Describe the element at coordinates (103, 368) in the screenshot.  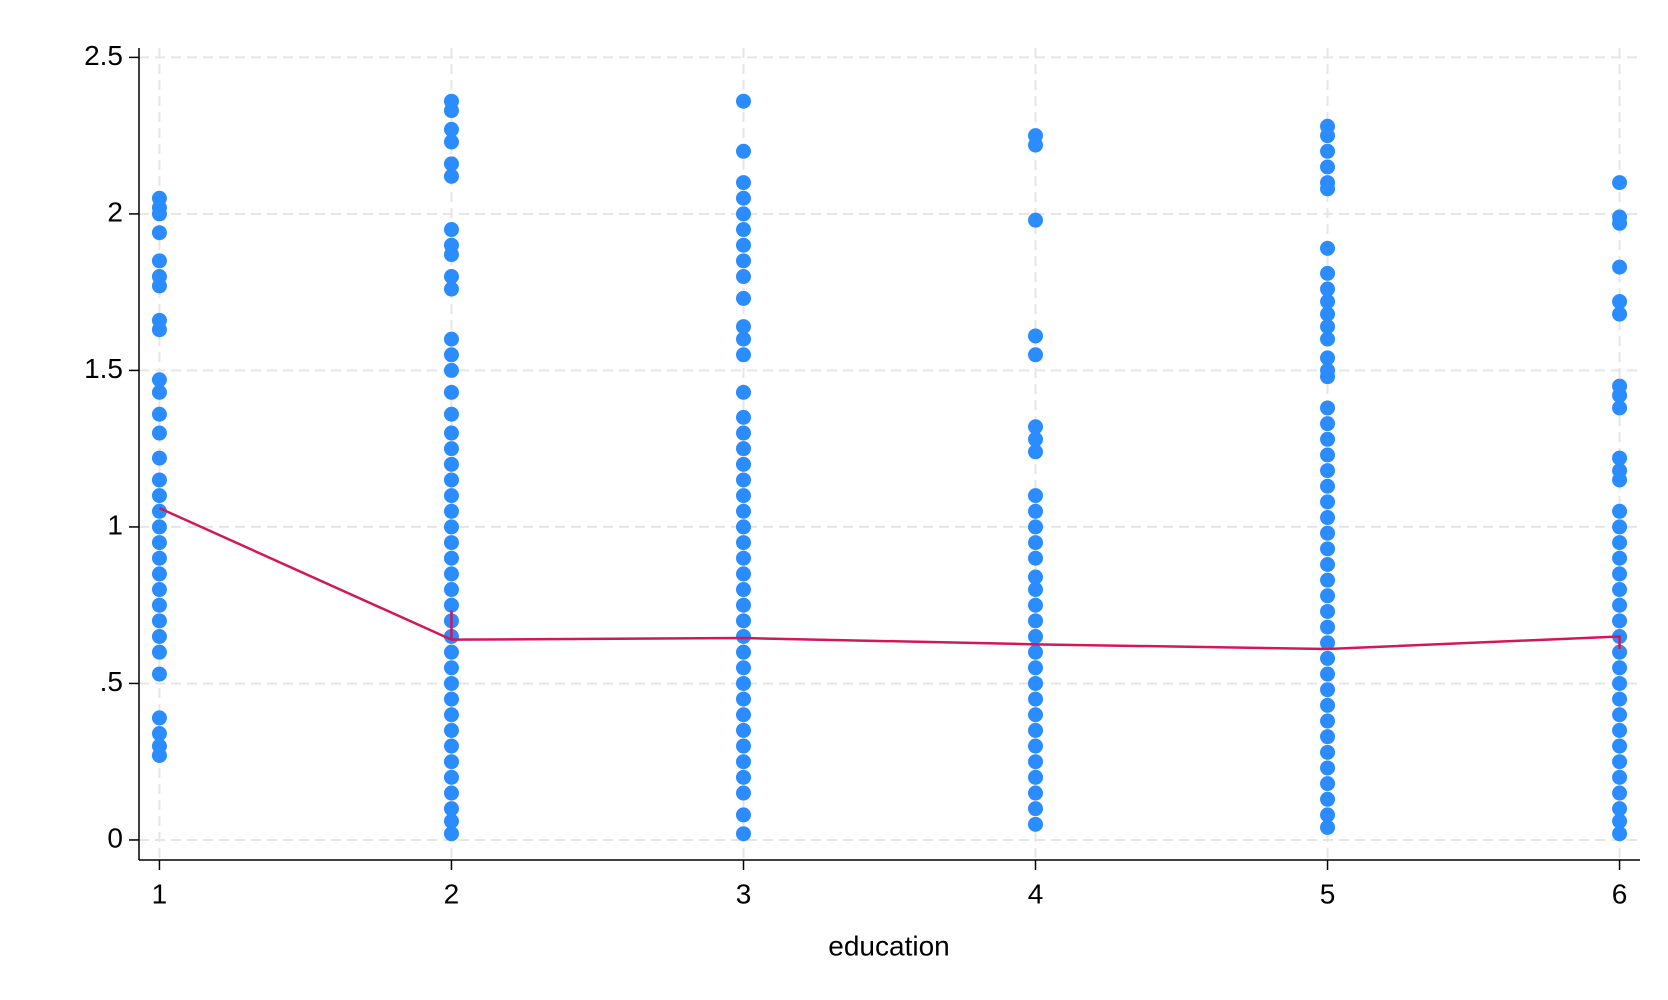
I see `y-tick-label: 1.5` at that location.